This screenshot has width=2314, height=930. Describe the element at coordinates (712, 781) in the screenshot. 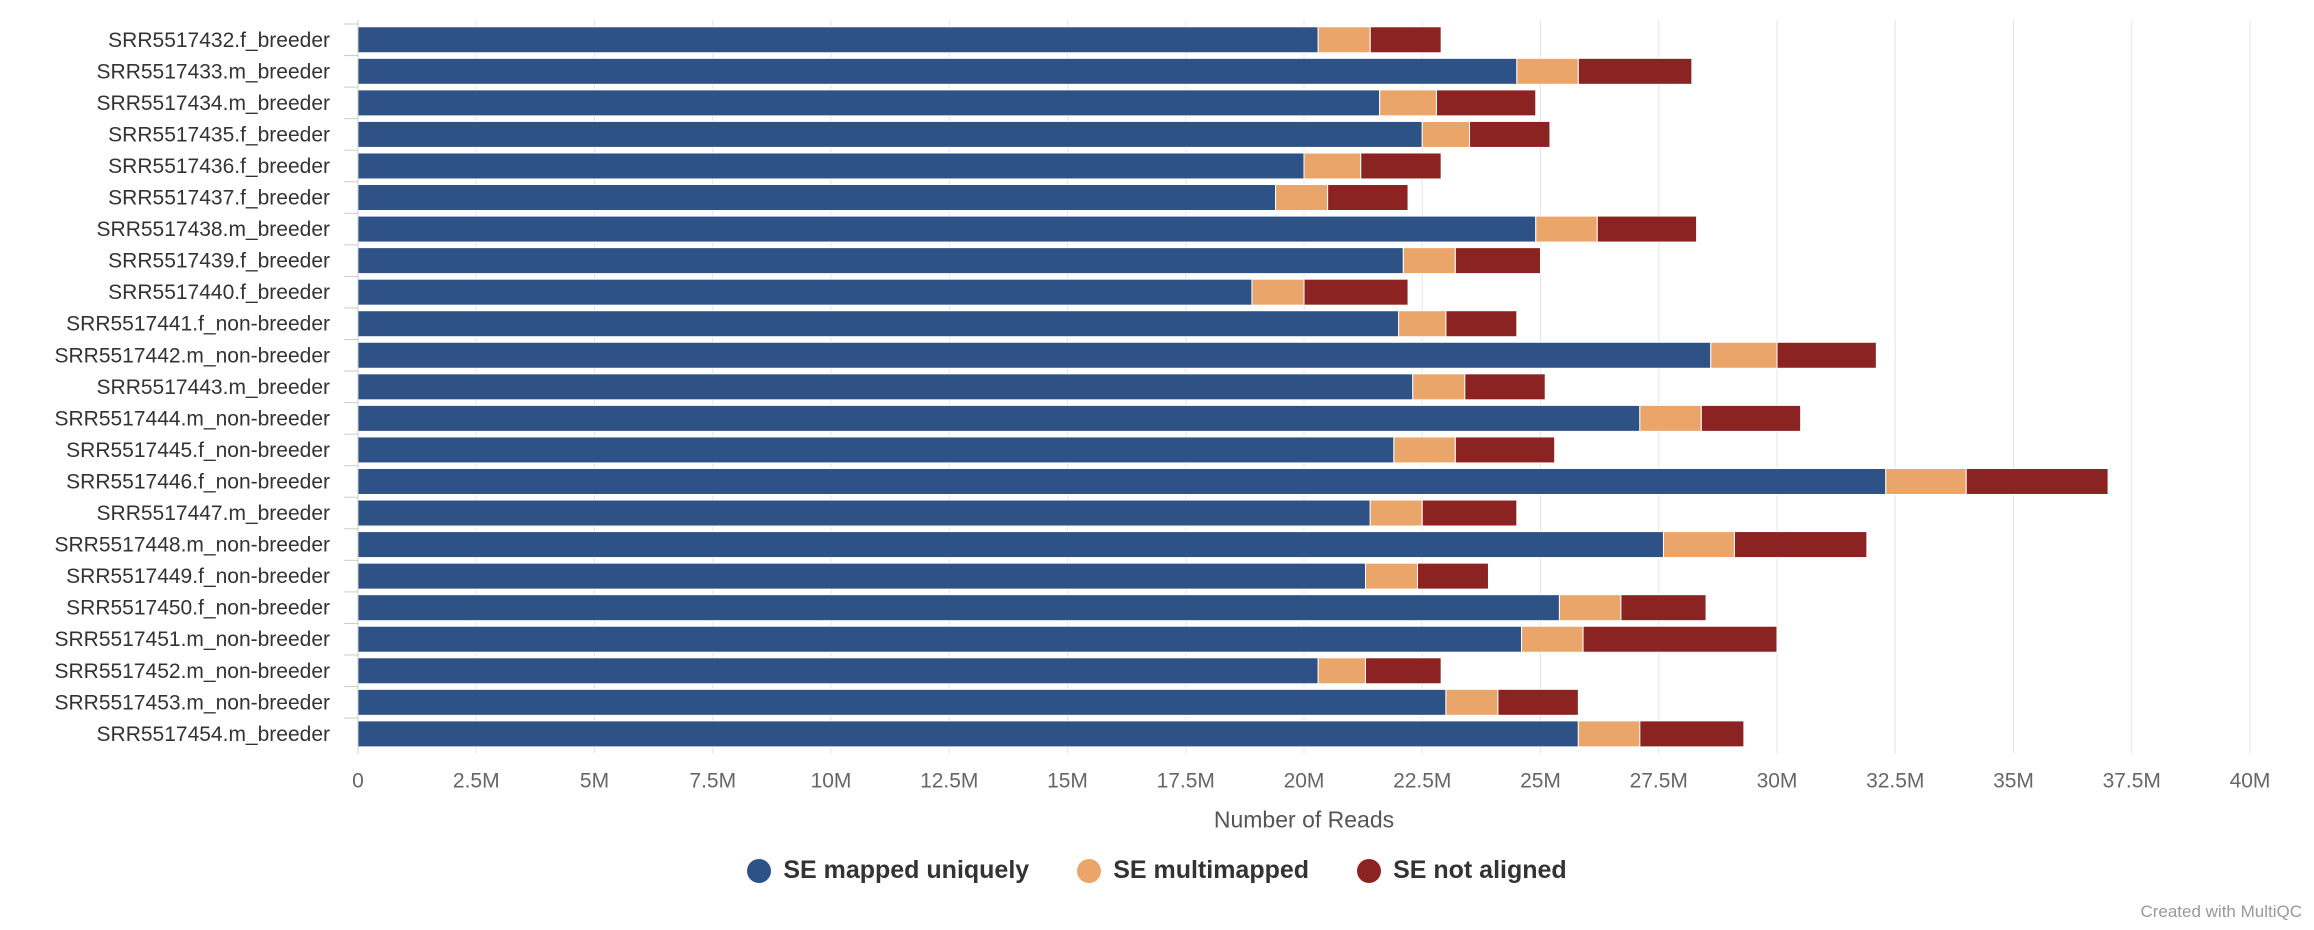

I see `x-tick-label: 7.5M` at that location.